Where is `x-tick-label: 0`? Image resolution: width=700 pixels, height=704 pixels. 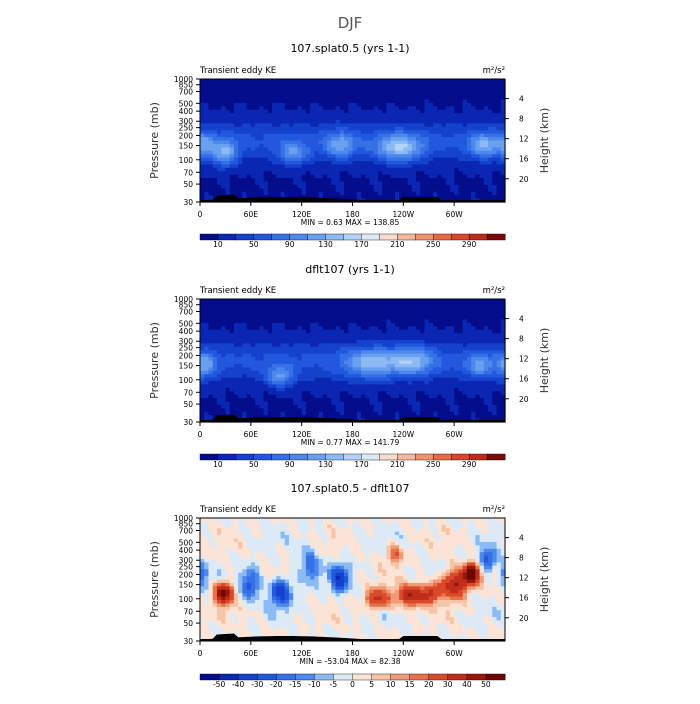
x-tick-label: 0 is located at coordinates (200, 214).